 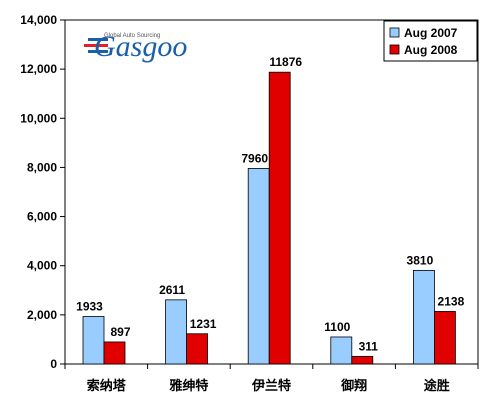 What do you see at coordinates (420, 260) in the screenshot?
I see `data-label: 3810` at bounding box center [420, 260].